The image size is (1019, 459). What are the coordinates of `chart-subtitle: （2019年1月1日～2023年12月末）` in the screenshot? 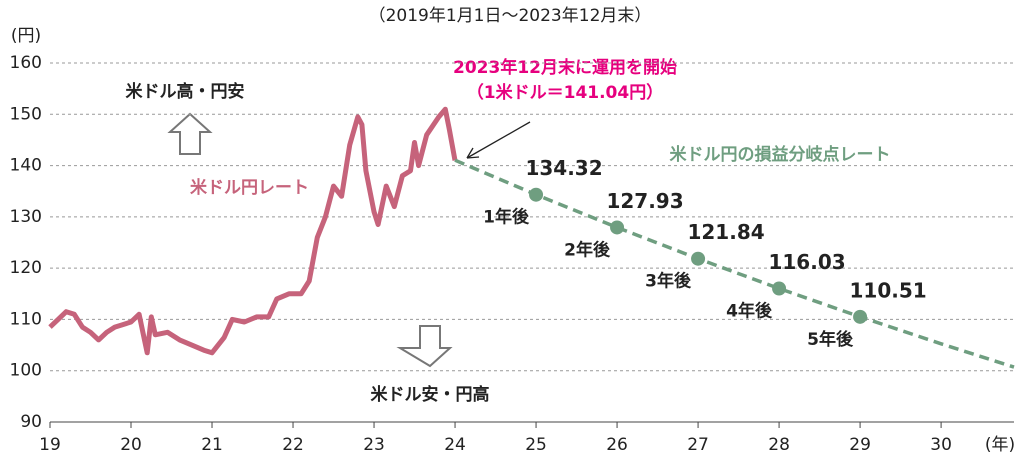 It's located at (510, 16).